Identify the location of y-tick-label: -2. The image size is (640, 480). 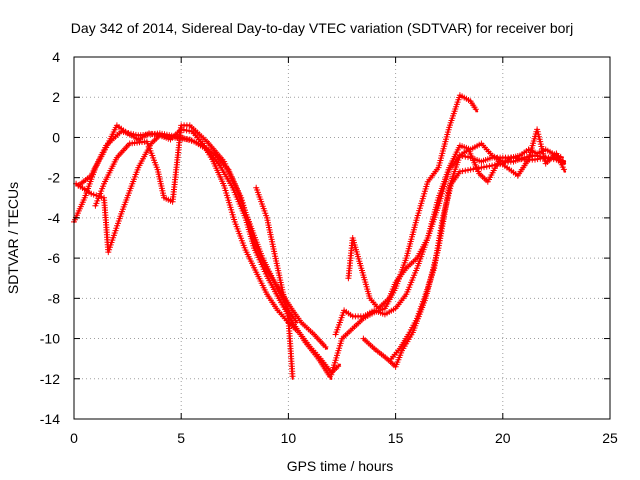
(54, 178).